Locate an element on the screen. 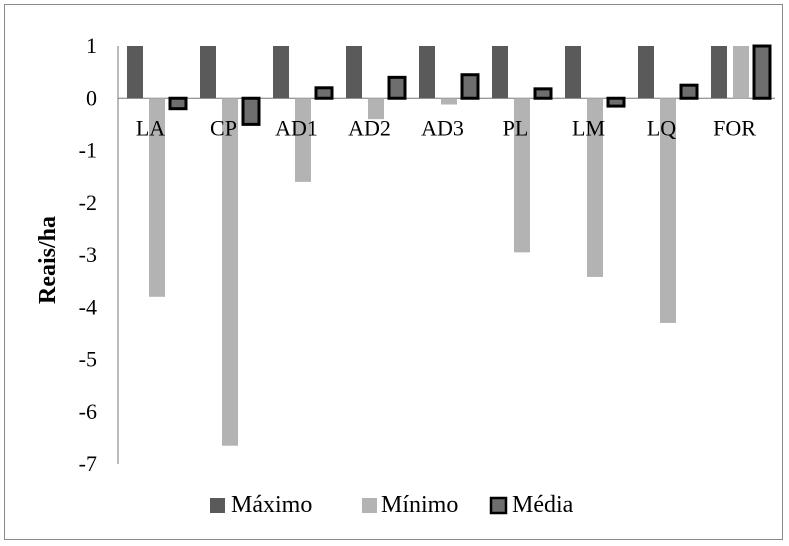 The image size is (789, 546). x-tick-label: AD3 is located at coordinates (442, 127).